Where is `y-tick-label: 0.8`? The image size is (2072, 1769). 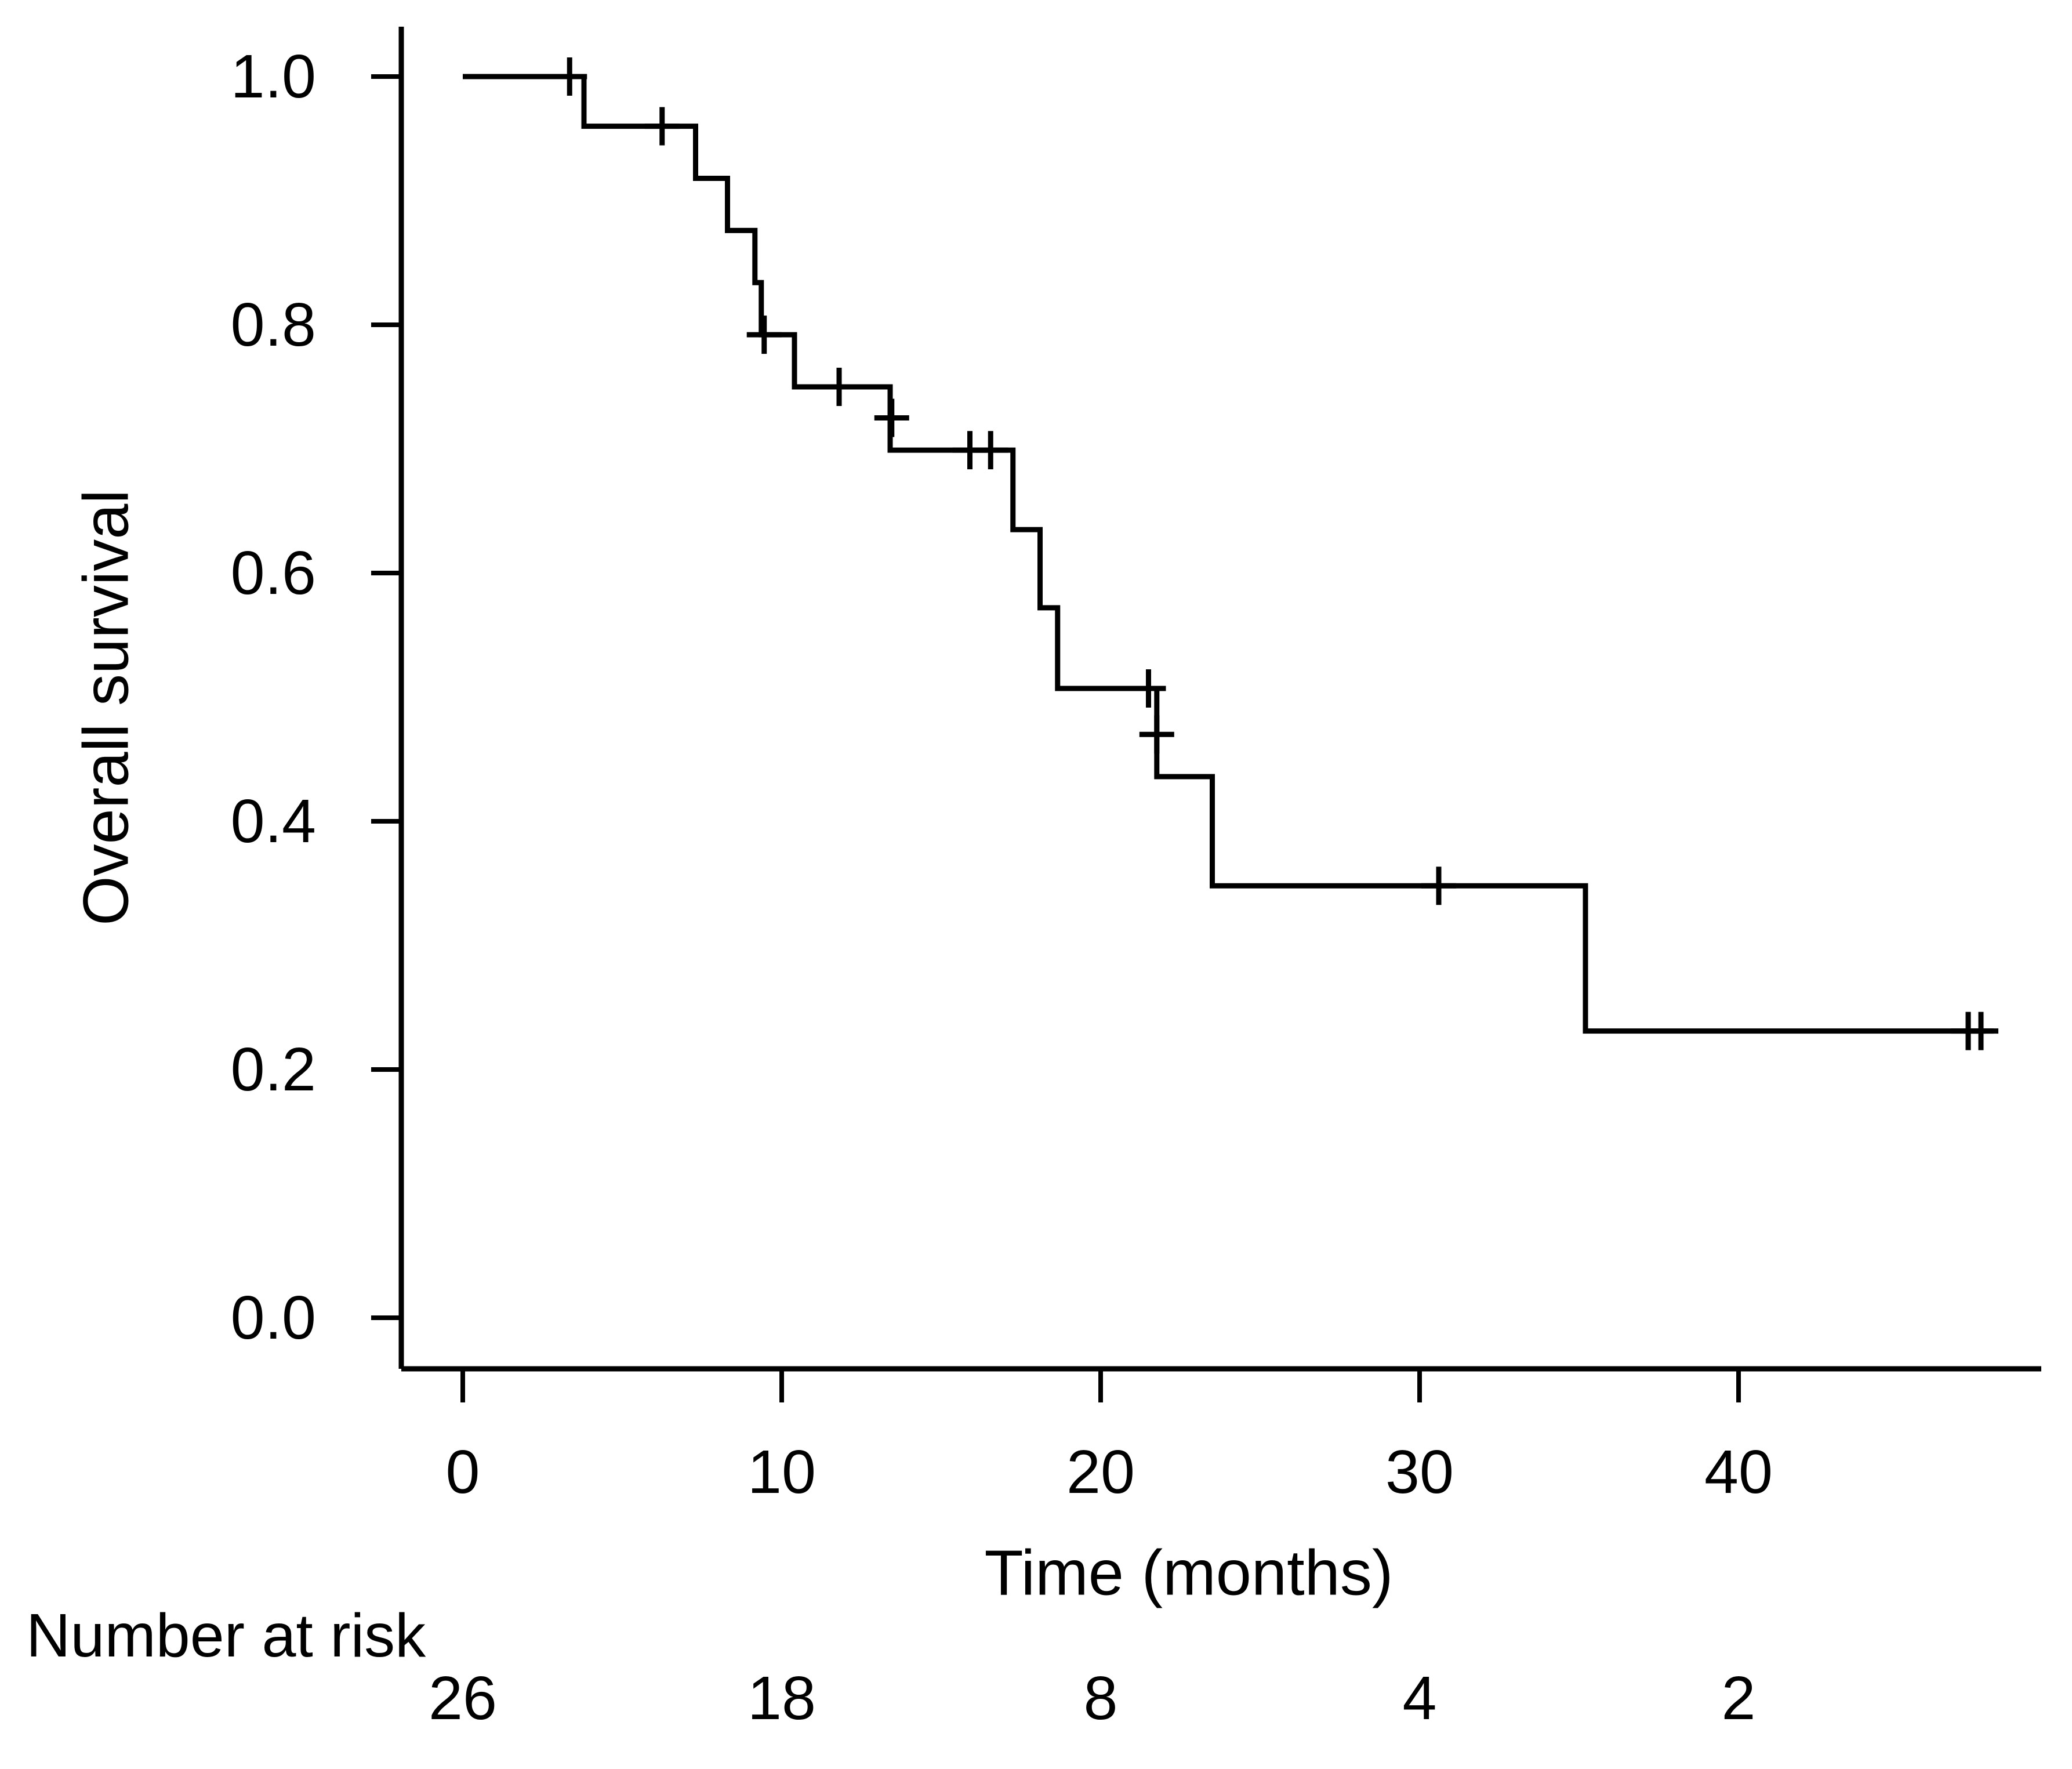 y-tick-label: 0.8 is located at coordinates (273, 325).